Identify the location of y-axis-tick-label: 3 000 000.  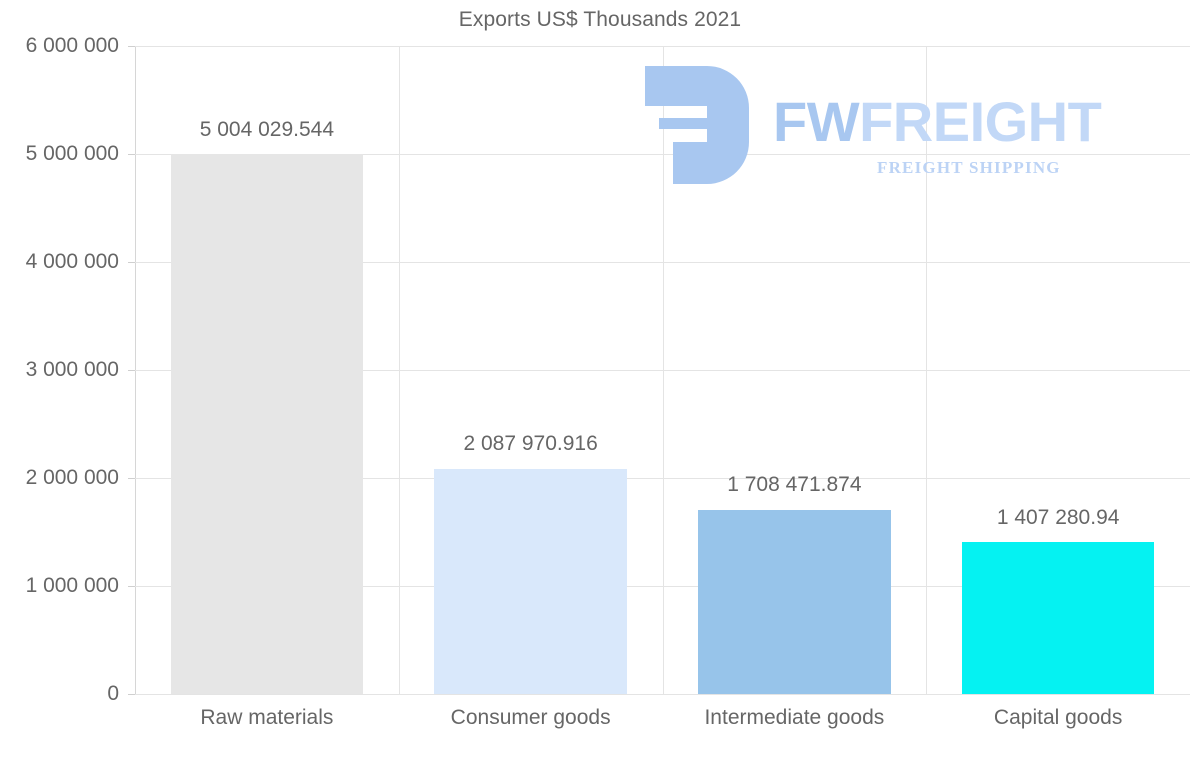
(72, 369).